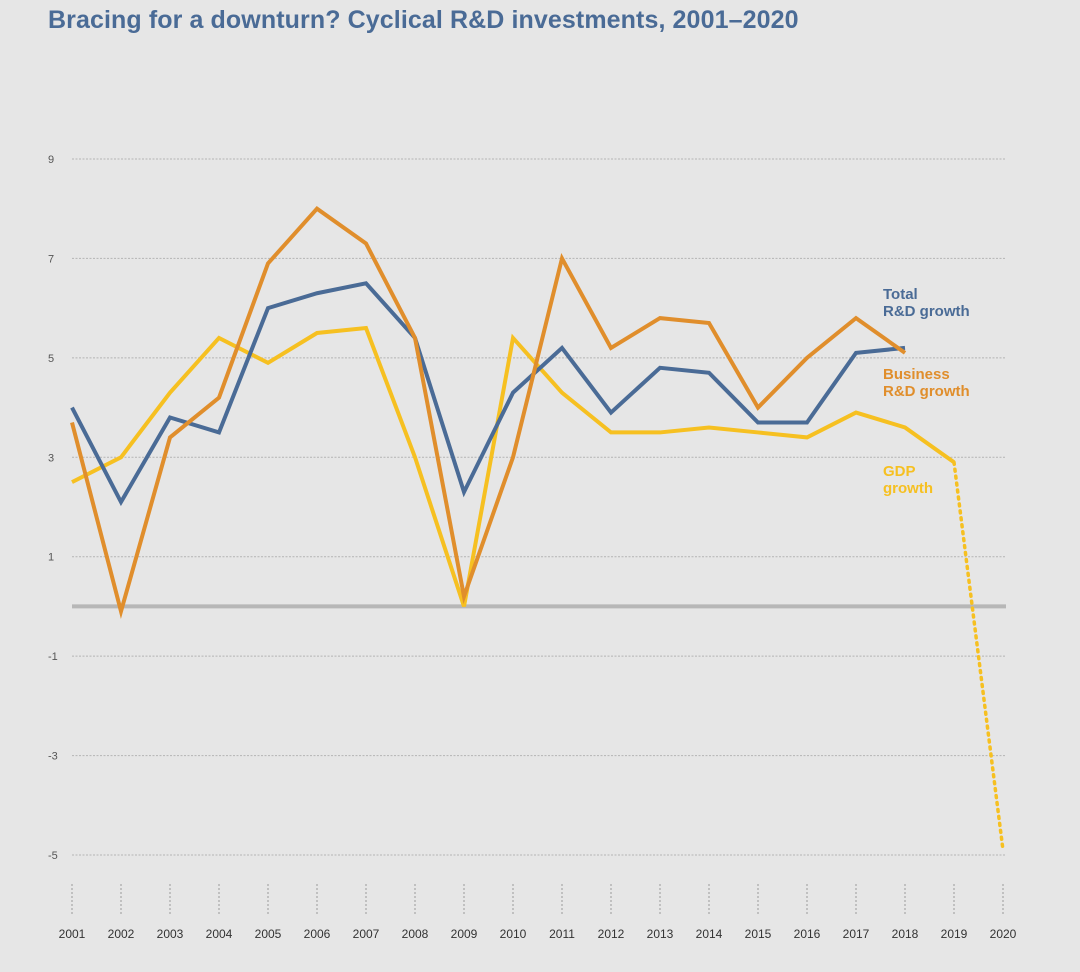 Image resolution: width=1080 pixels, height=972 pixels. Describe the element at coordinates (908, 488) in the screenshot. I see `series-label-line: growth` at that location.